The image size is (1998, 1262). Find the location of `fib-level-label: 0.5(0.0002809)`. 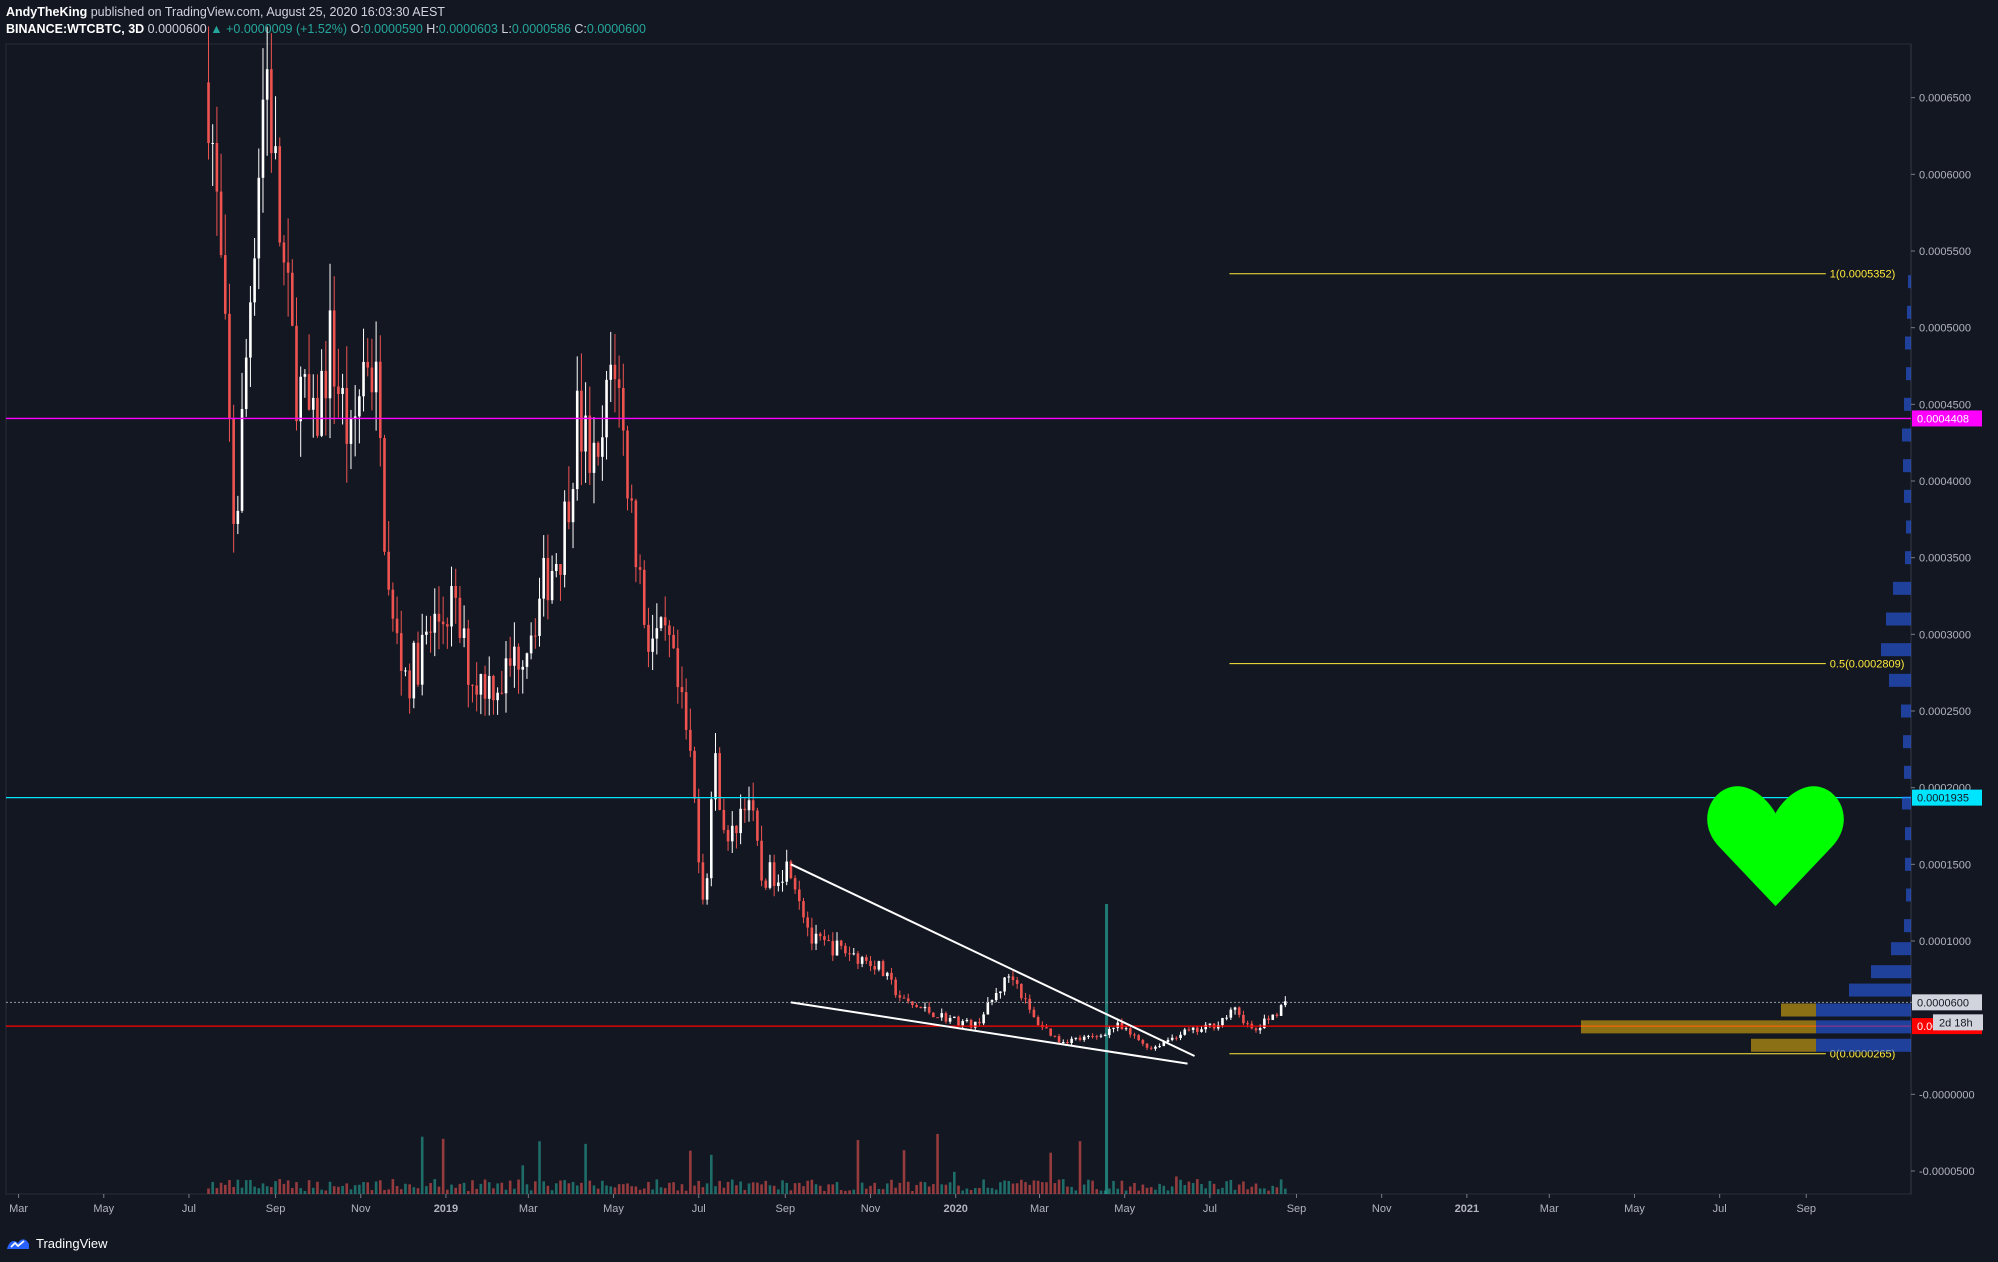

fib-level-label: 0.5(0.0002809) is located at coordinates (1867, 665).